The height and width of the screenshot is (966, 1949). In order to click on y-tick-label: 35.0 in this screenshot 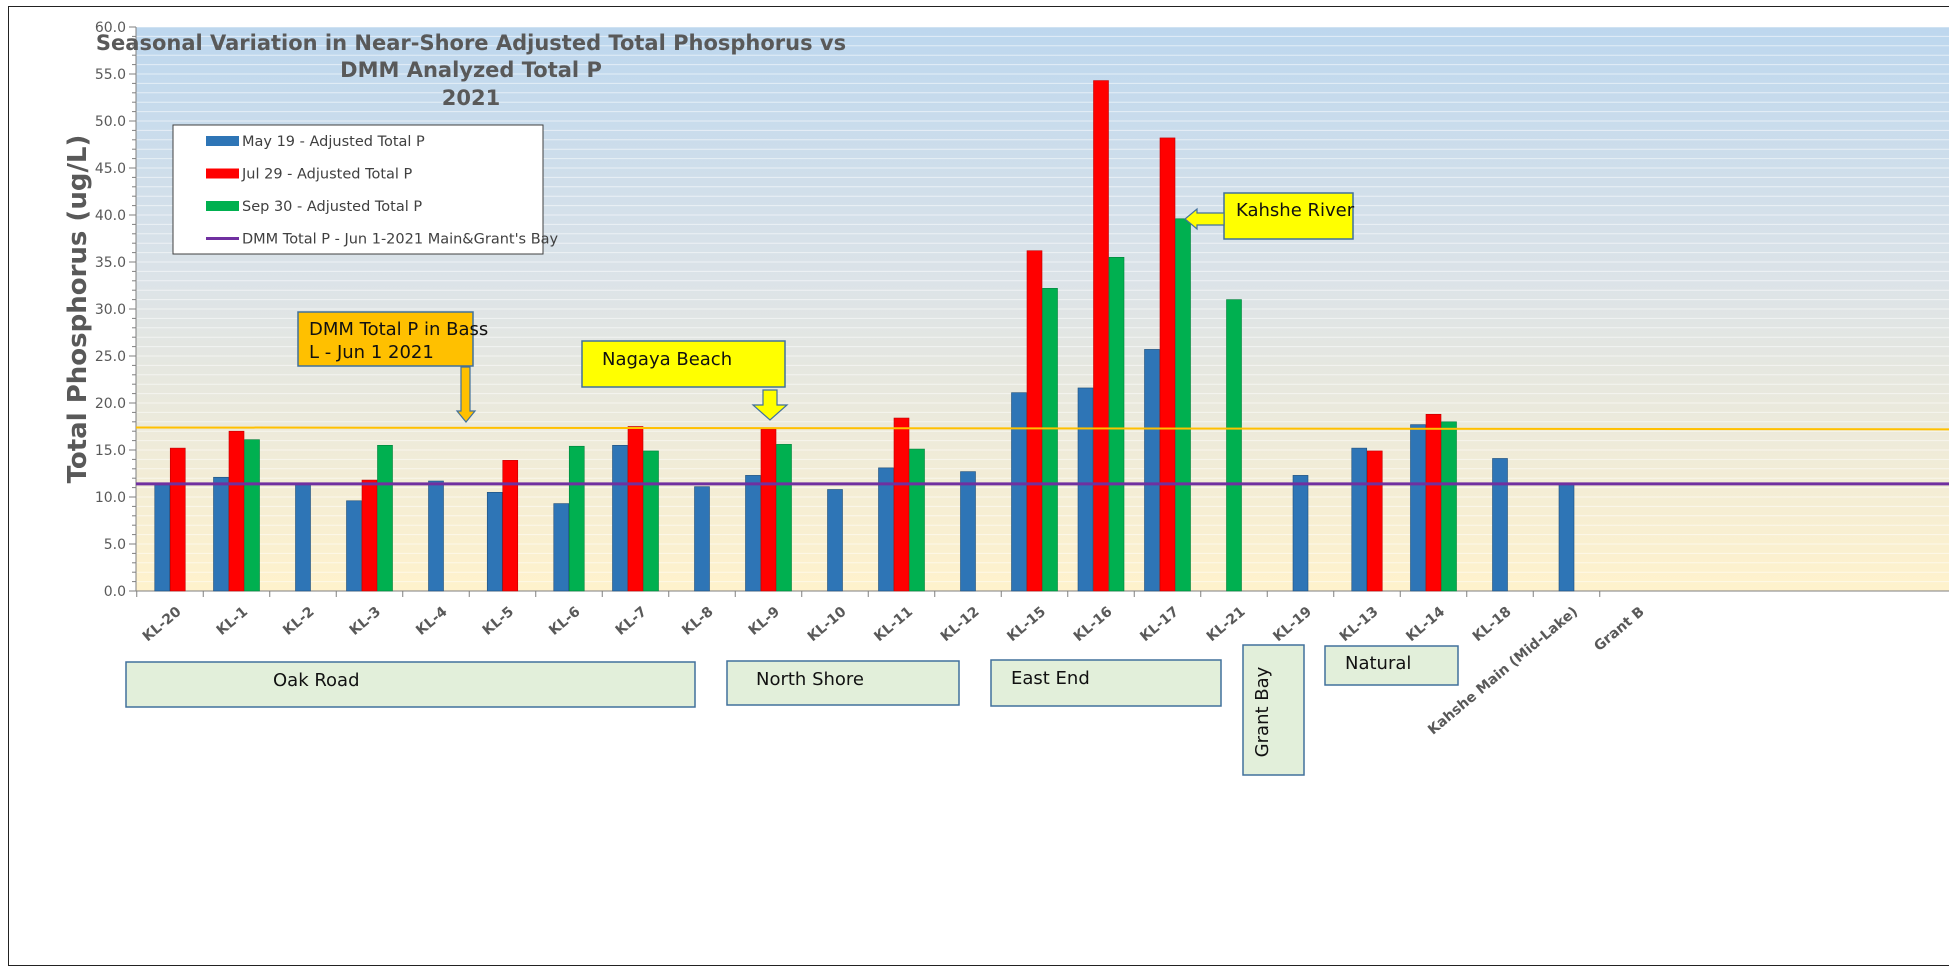, I will do `click(110, 263)`.